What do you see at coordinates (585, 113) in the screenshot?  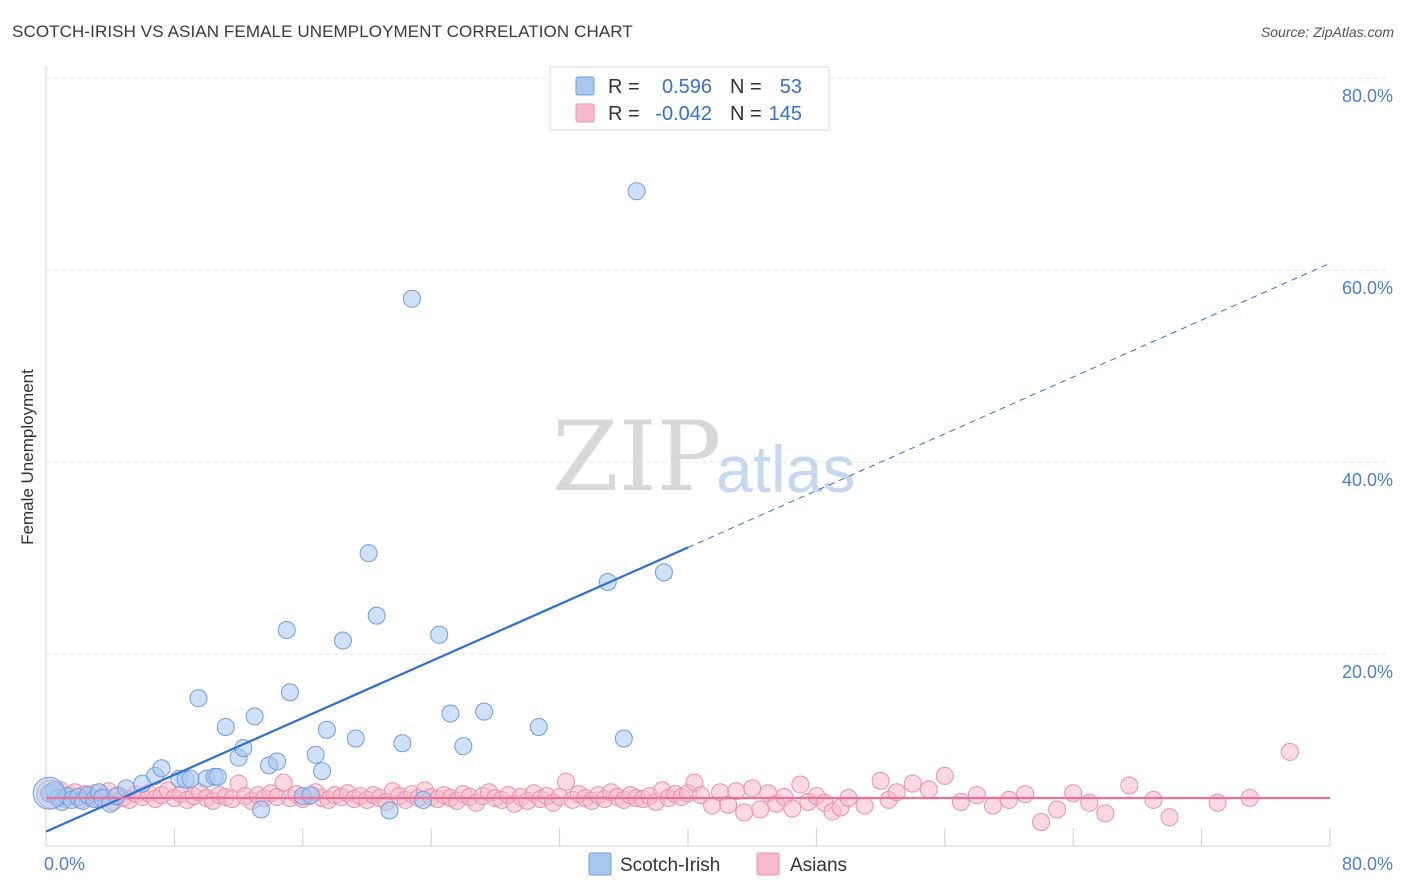 I see `legend-swatch-pink` at bounding box center [585, 113].